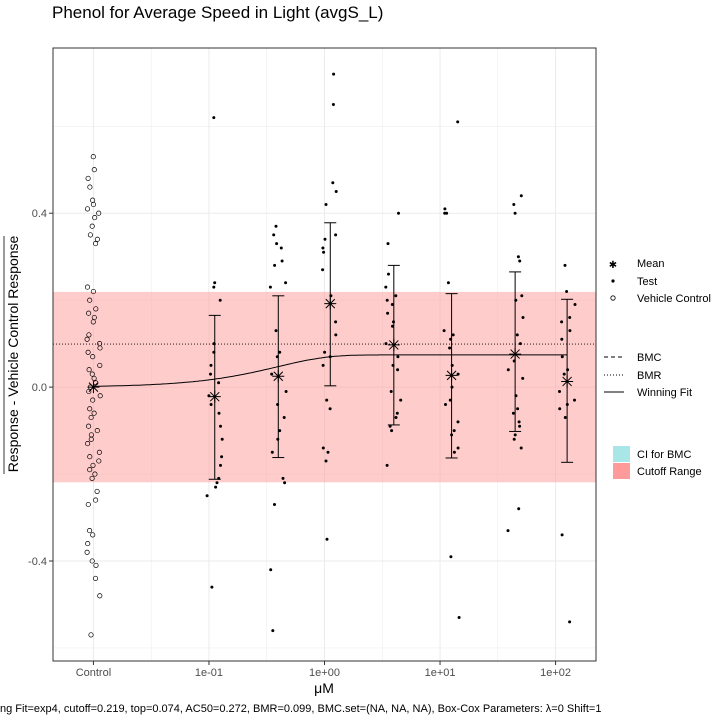 The image size is (720, 720). Describe the element at coordinates (37, 562) in the screenshot. I see `y-tick-label: -0.4` at that location.